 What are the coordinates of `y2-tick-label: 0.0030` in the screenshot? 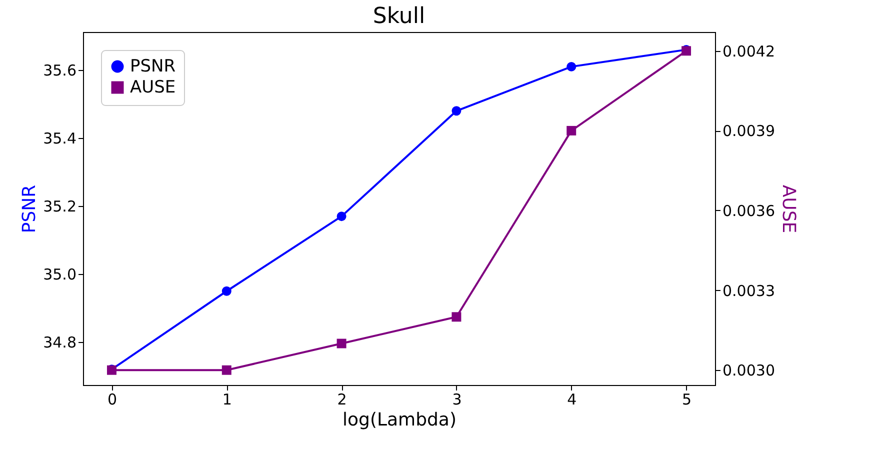 It's located at (748, 371).